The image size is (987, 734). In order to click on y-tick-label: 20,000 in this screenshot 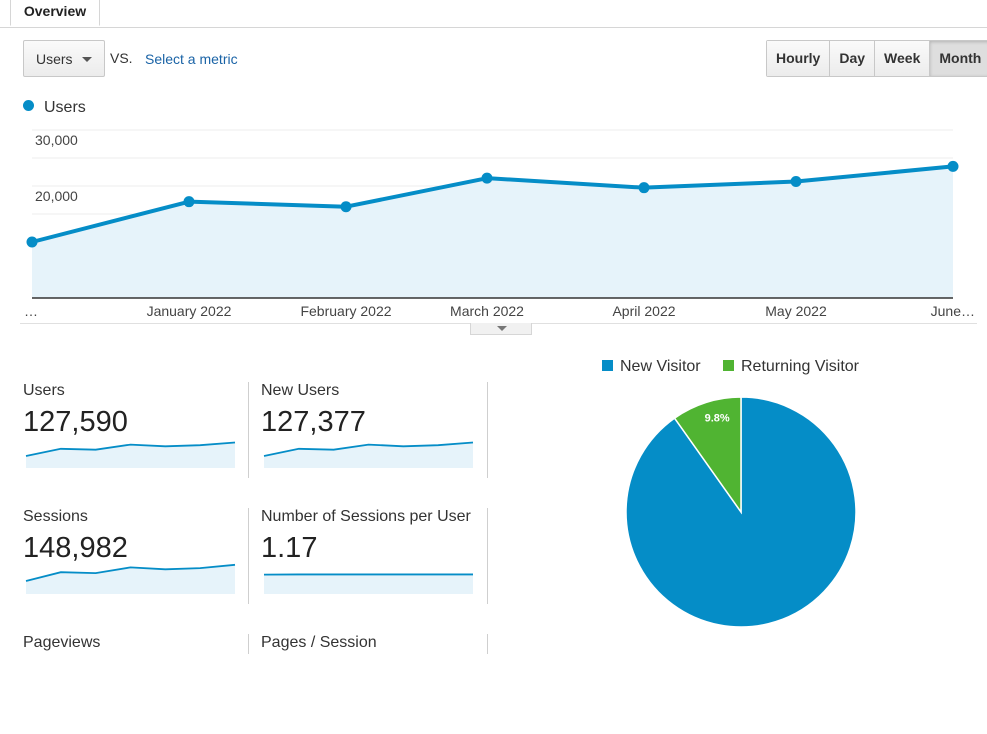, I will do `click(56, 196)`.